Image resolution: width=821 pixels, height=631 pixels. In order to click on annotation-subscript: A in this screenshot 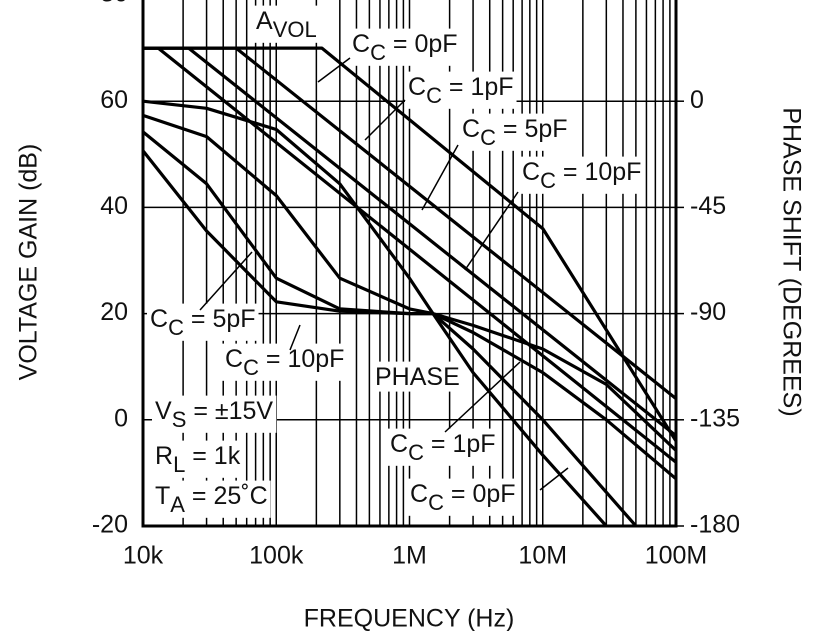, I will do `click(177, 504)`.